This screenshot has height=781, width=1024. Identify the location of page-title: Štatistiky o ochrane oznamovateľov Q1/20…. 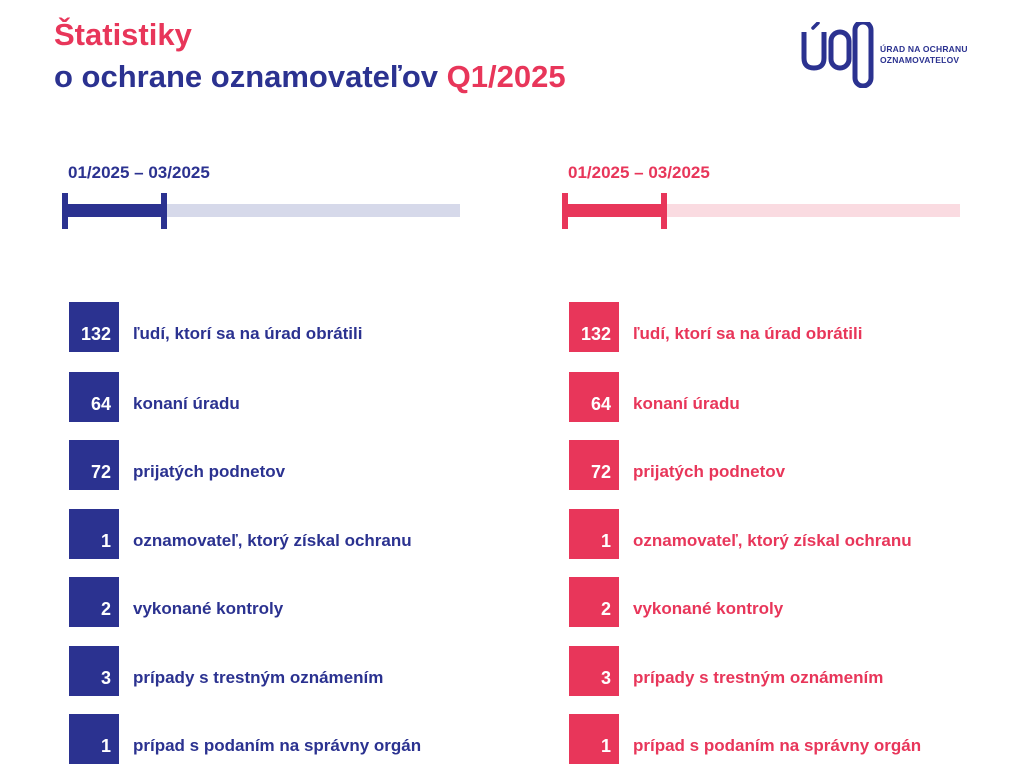
(310, 56).